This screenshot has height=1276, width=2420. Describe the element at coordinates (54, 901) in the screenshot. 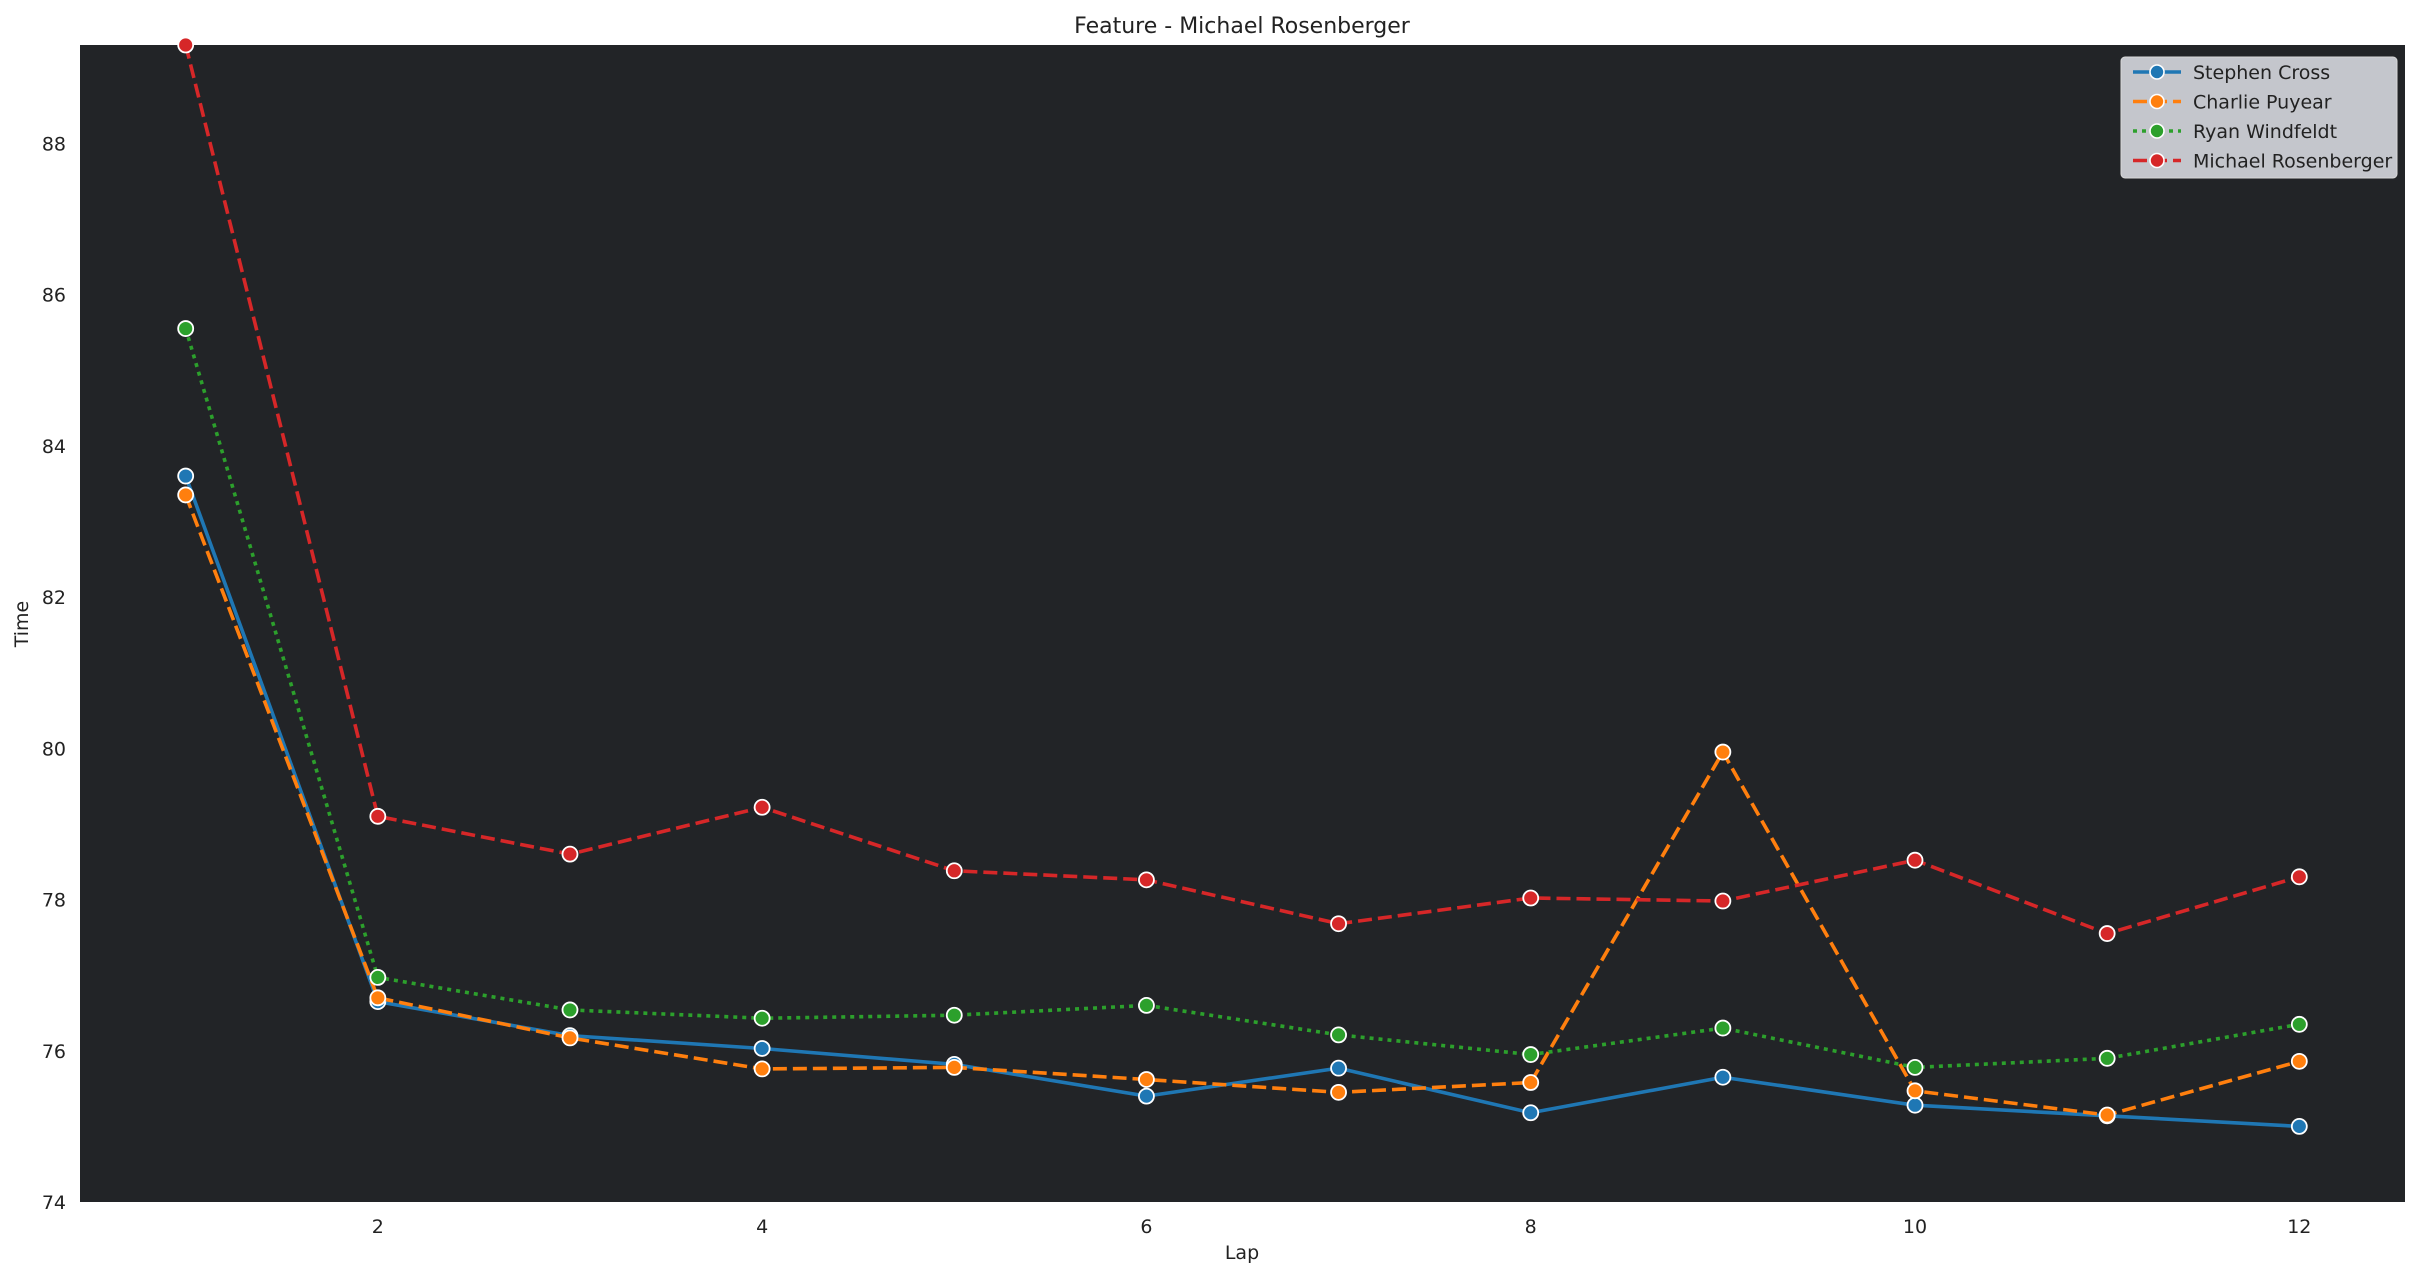

I see `y-tick-label: 78` at that location.